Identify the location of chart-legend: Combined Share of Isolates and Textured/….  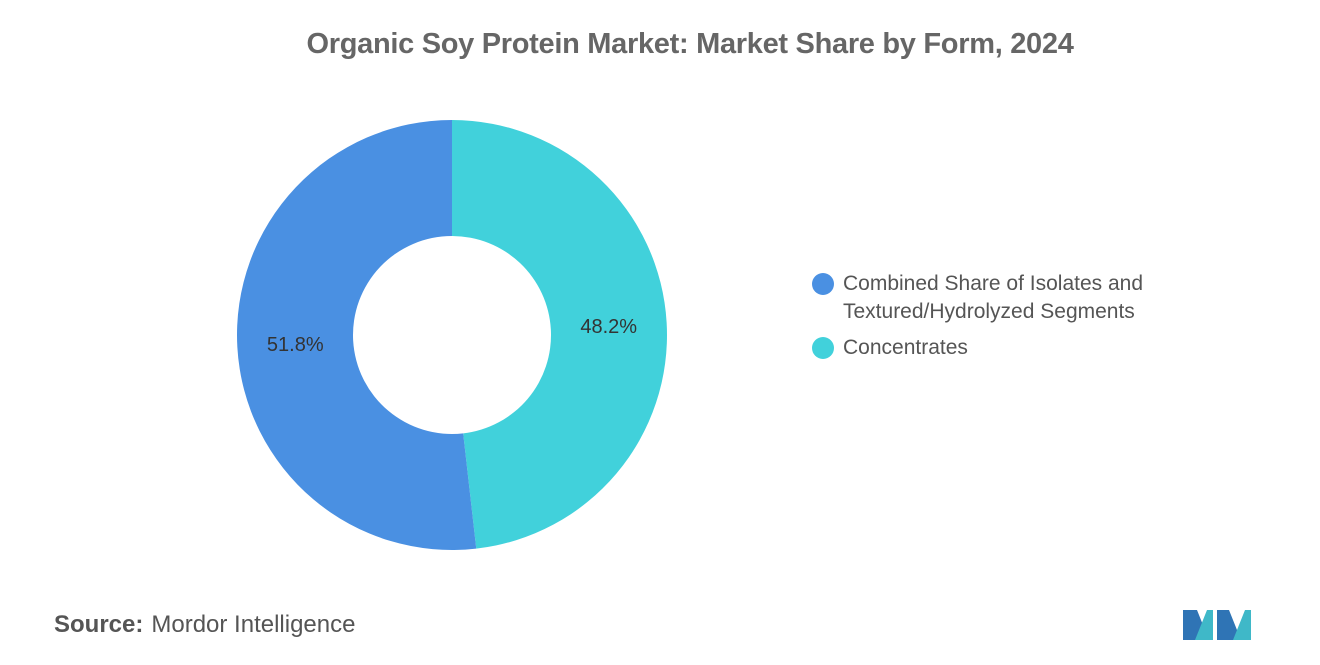
(1022, 320).